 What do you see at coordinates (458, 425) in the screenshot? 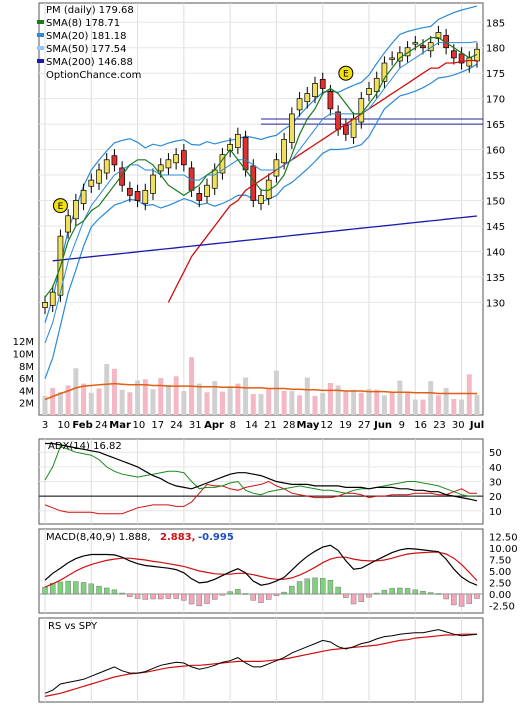
I see `x-tick-label: 30` at bounding box center [458, 425].